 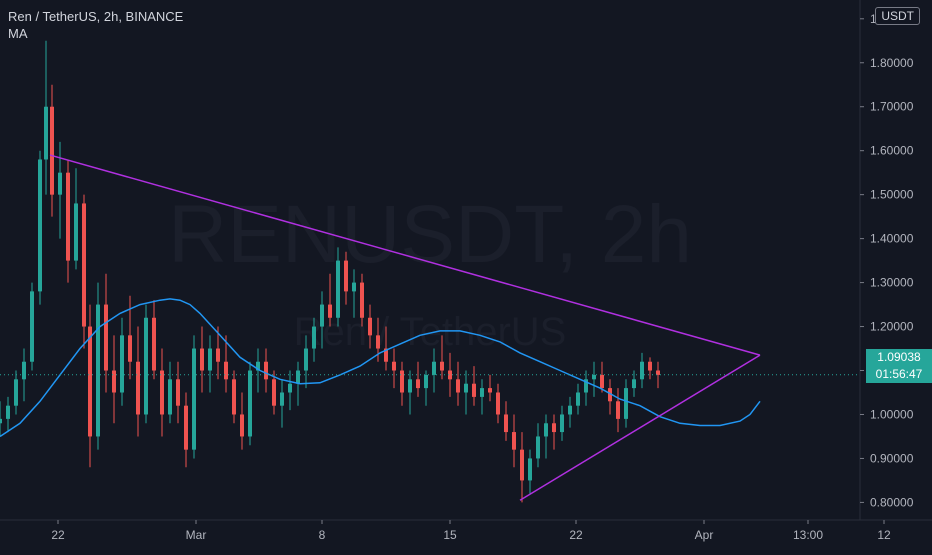 What do you see at coordinates (892, 151) in the screenshot?
I see `y-tick-label: 1.60000` at bounding box center [892, 151].